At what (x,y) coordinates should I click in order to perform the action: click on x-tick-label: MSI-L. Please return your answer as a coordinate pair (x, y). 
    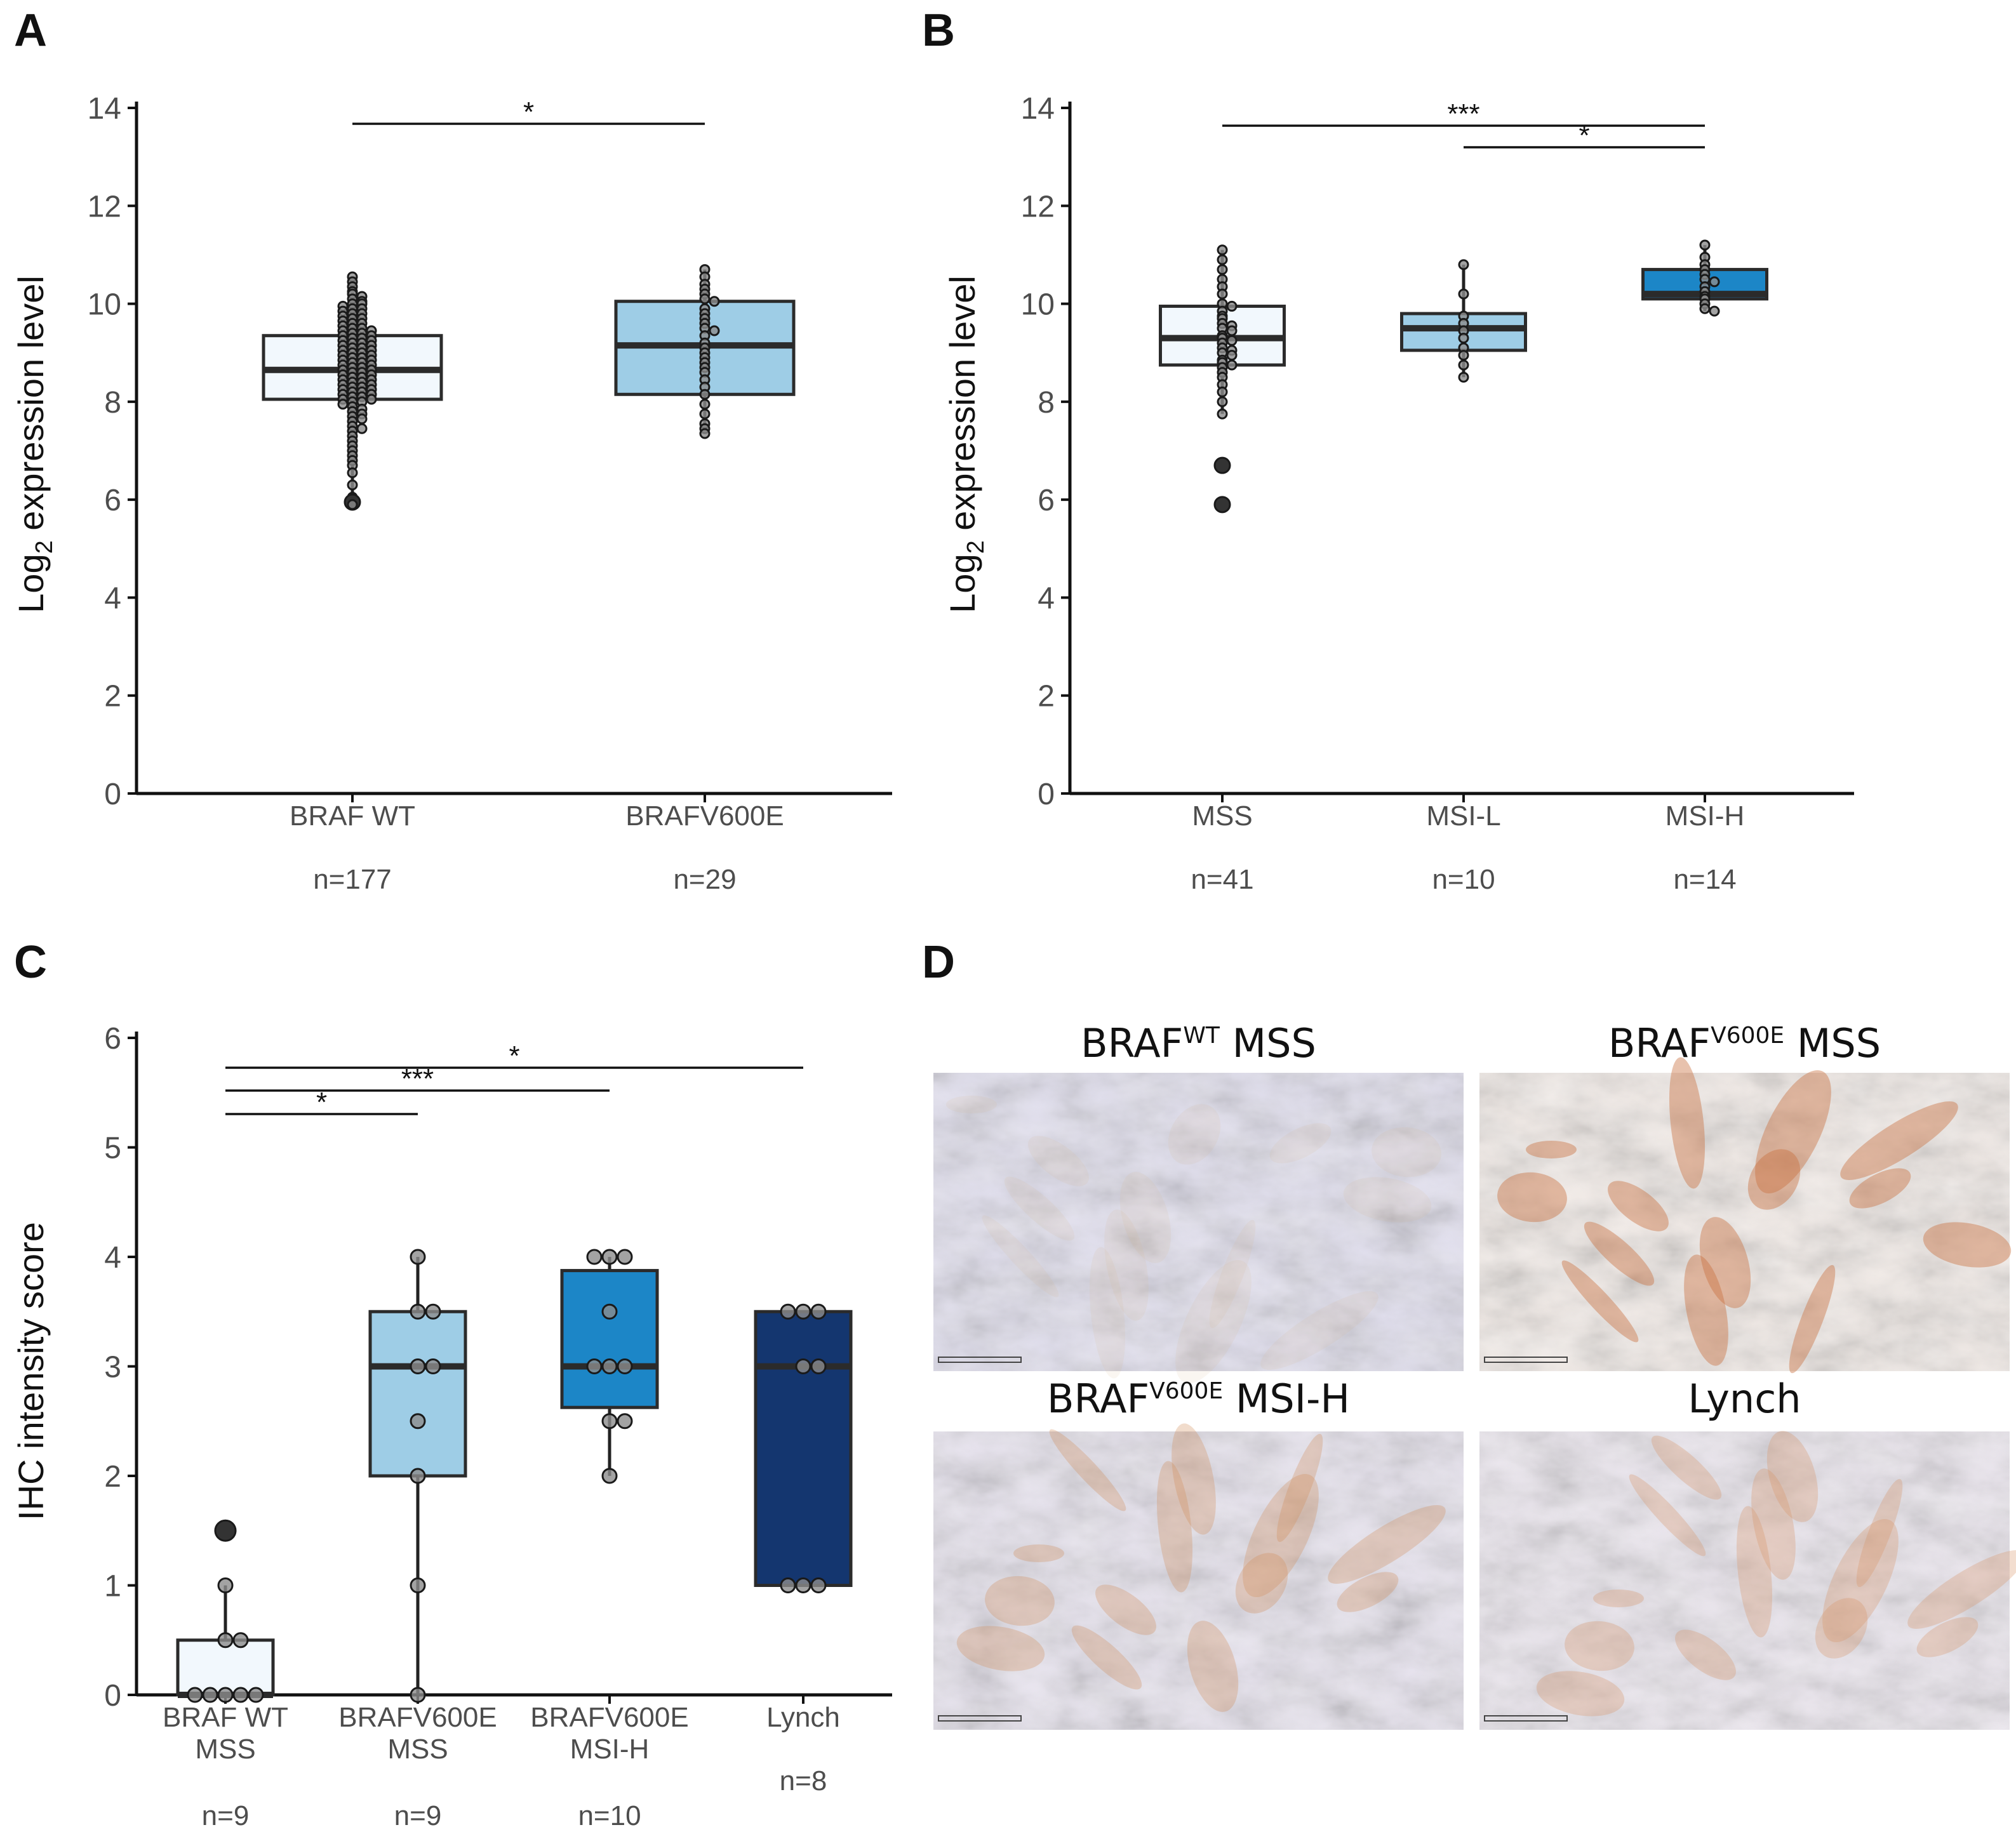
    Looking at the image, I should click on (1463, 816).